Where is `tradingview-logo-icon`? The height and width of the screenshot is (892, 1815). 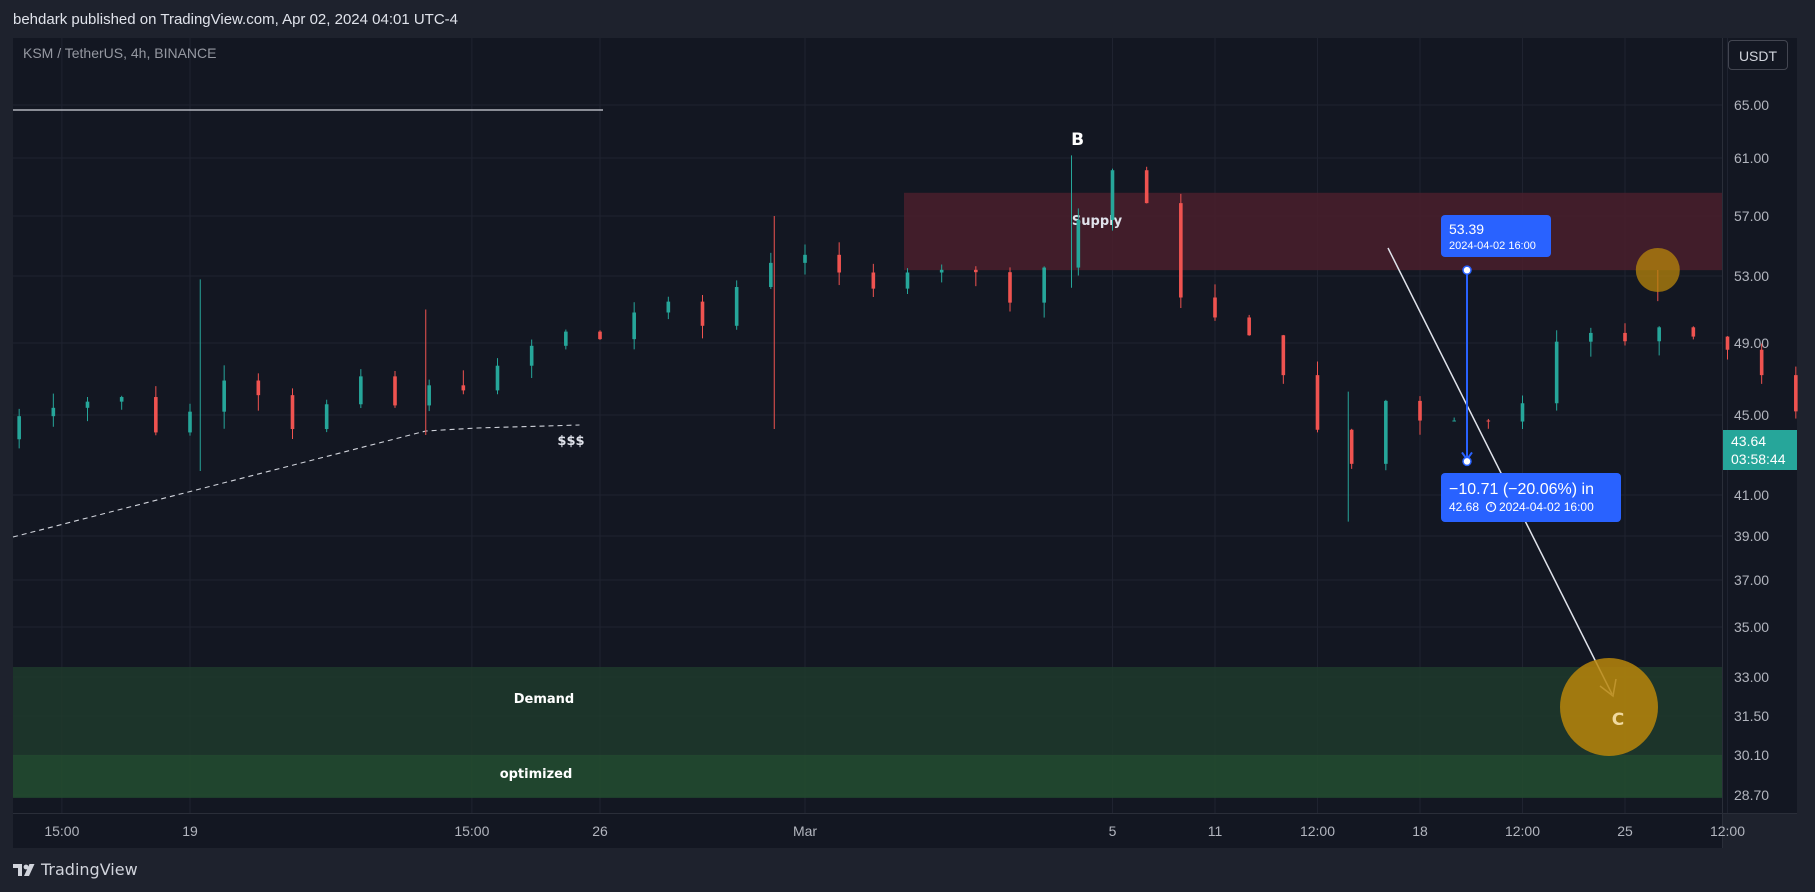 tradingview-logo-icon is located at coordinates (26, 870).